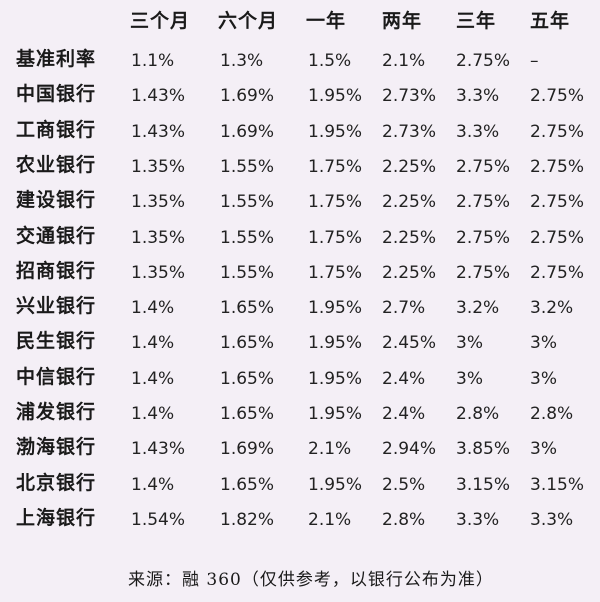 Image resolution: width=600 pixels, height=602 pixels. Describe the element at coordinates (56, 270) in the screenshot. I see `bank-name: 招商银行` at that location.